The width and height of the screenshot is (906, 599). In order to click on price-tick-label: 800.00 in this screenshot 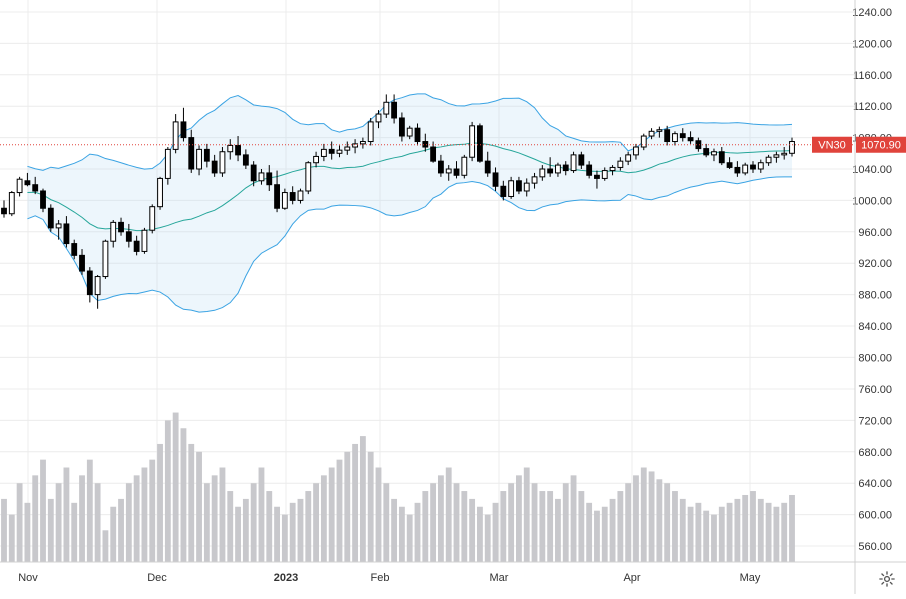, I will do `click(875, 358)`.